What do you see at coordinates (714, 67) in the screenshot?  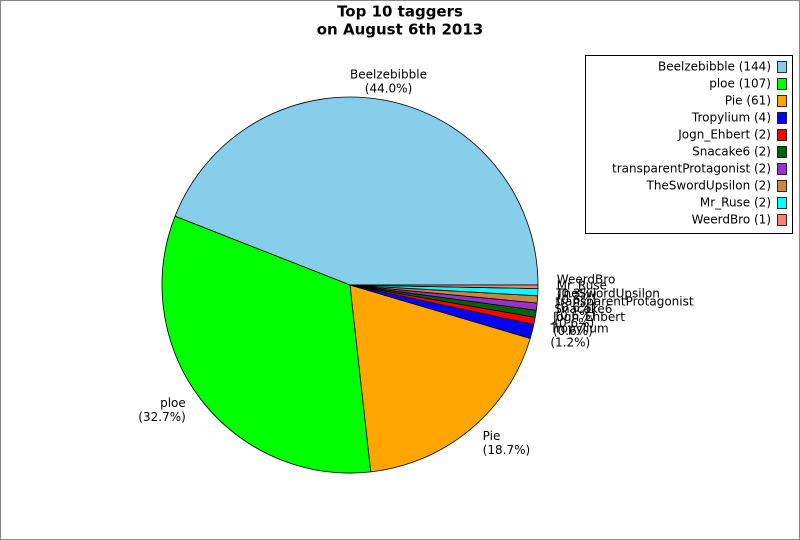 I see `legend-label: Beelzebibble (144)` at bounding box center [714, 67].